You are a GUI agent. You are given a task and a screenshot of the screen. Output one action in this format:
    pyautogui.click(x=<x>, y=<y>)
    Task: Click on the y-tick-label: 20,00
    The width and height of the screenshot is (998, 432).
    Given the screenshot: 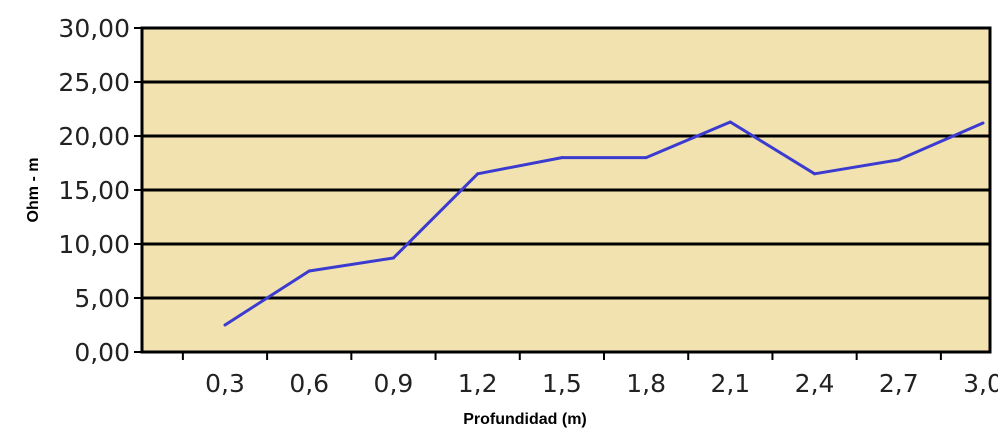 What is the action you would take?
    pyautogui.click(x=94, y=136)
    